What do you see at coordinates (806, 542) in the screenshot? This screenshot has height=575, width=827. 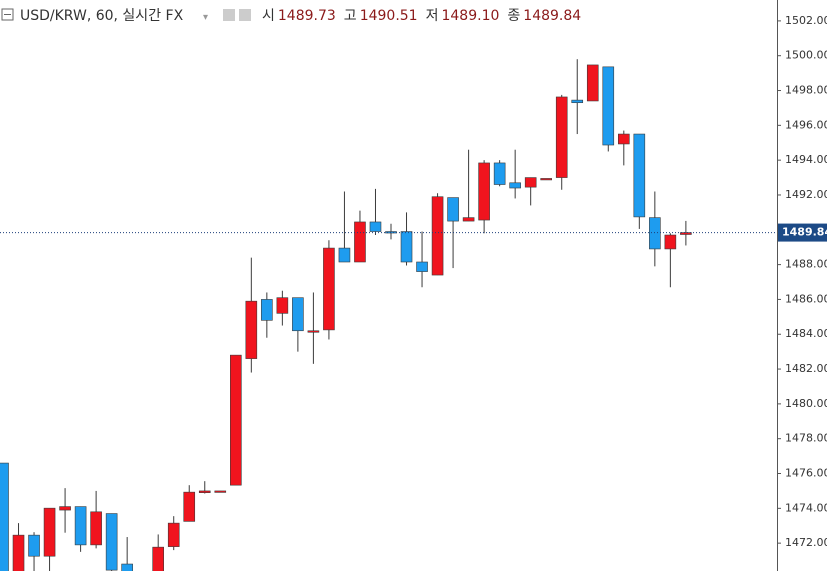 I see `y-tick-label: 1472.00` at bounding box center [806, 542].